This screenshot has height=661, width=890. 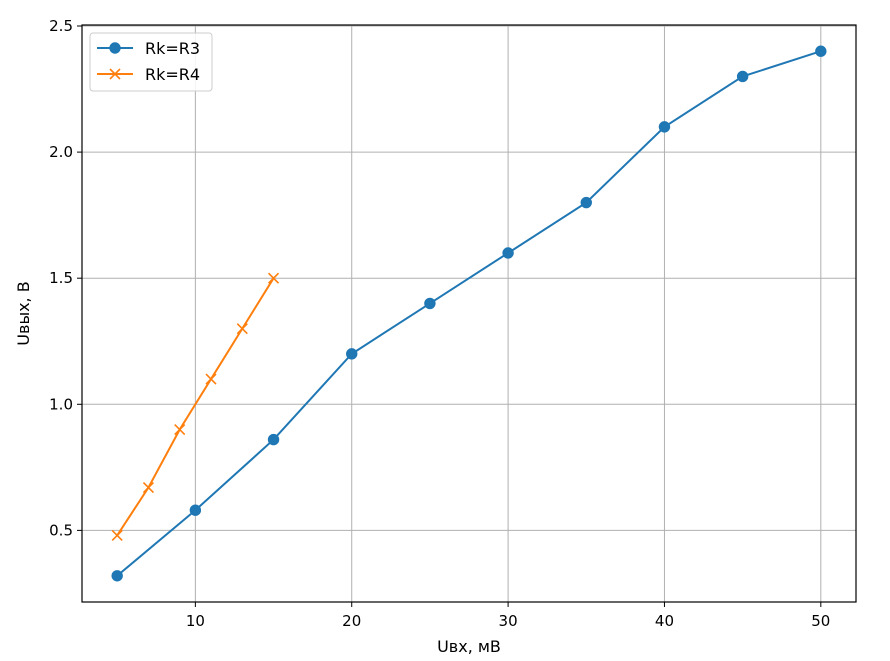 I want to click on legend-item: Rk=R4, so click(x=148, y=74).